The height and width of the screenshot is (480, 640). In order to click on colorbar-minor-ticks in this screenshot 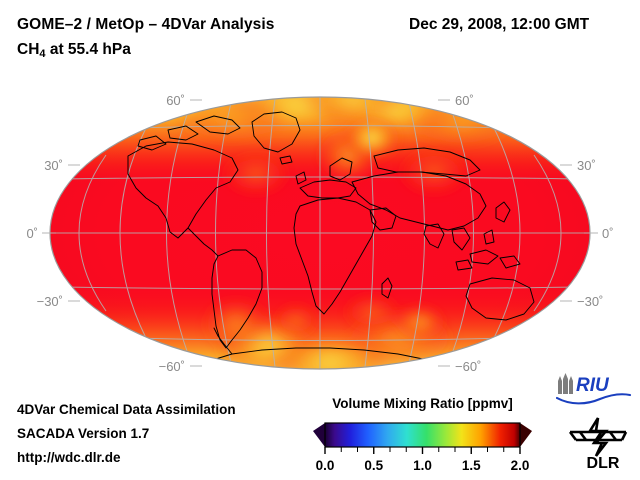, I will do `click(422, 449)`.